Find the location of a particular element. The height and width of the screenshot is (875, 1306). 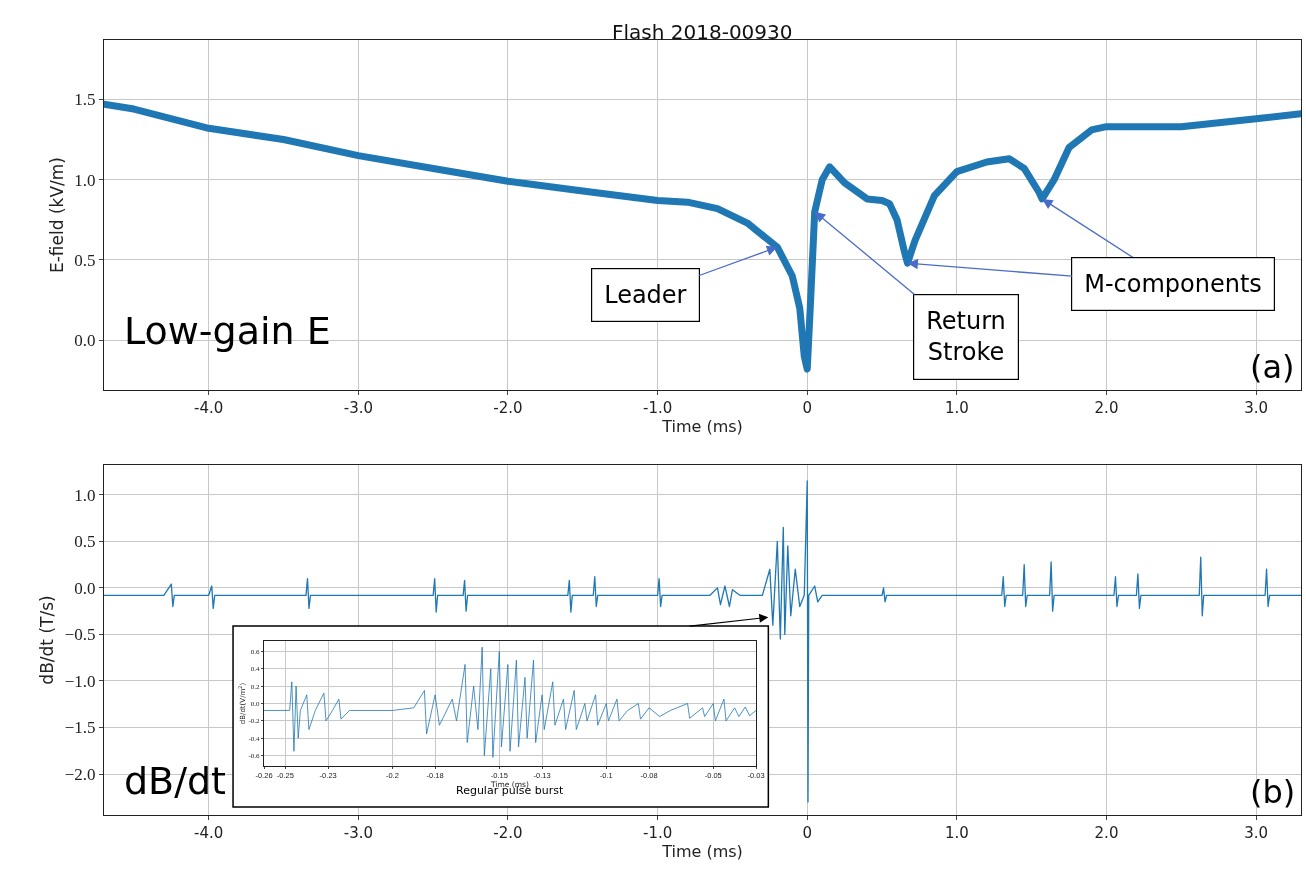

annotation: Low-gain E is located at coordinates (227, 331).